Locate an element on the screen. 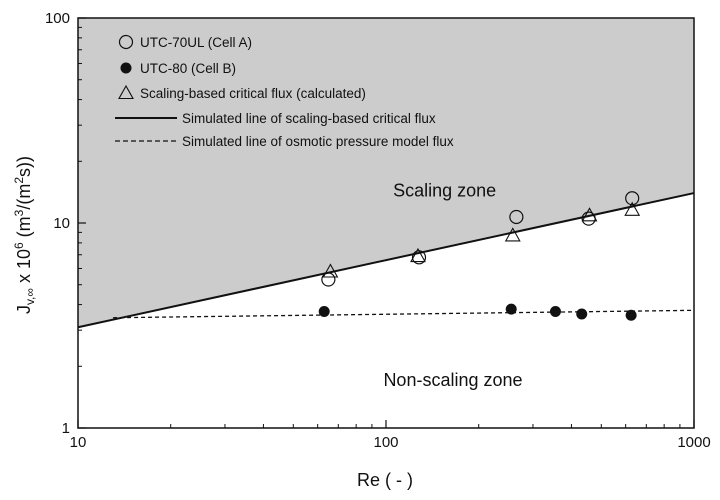 The image size is (720, 500). zone-annotations: Scaling zone Non-scaling zone is located at coordinates (452, 285).